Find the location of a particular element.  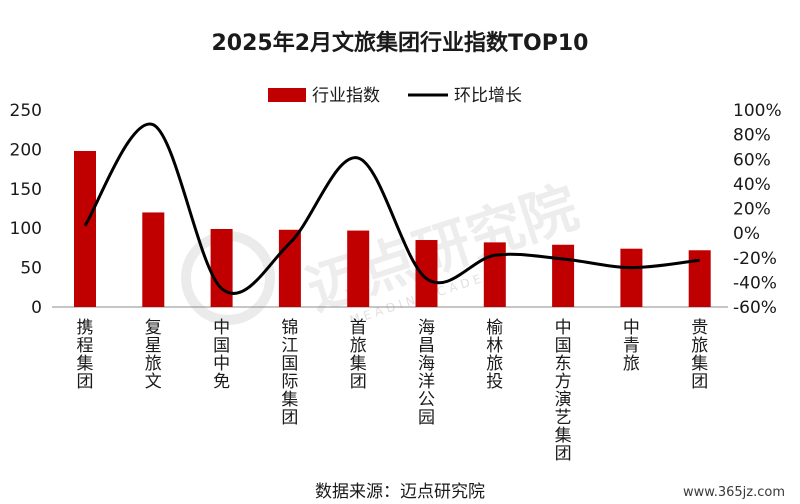

legend-bar-label: 行业指数 is located at coordinates (346, 96).